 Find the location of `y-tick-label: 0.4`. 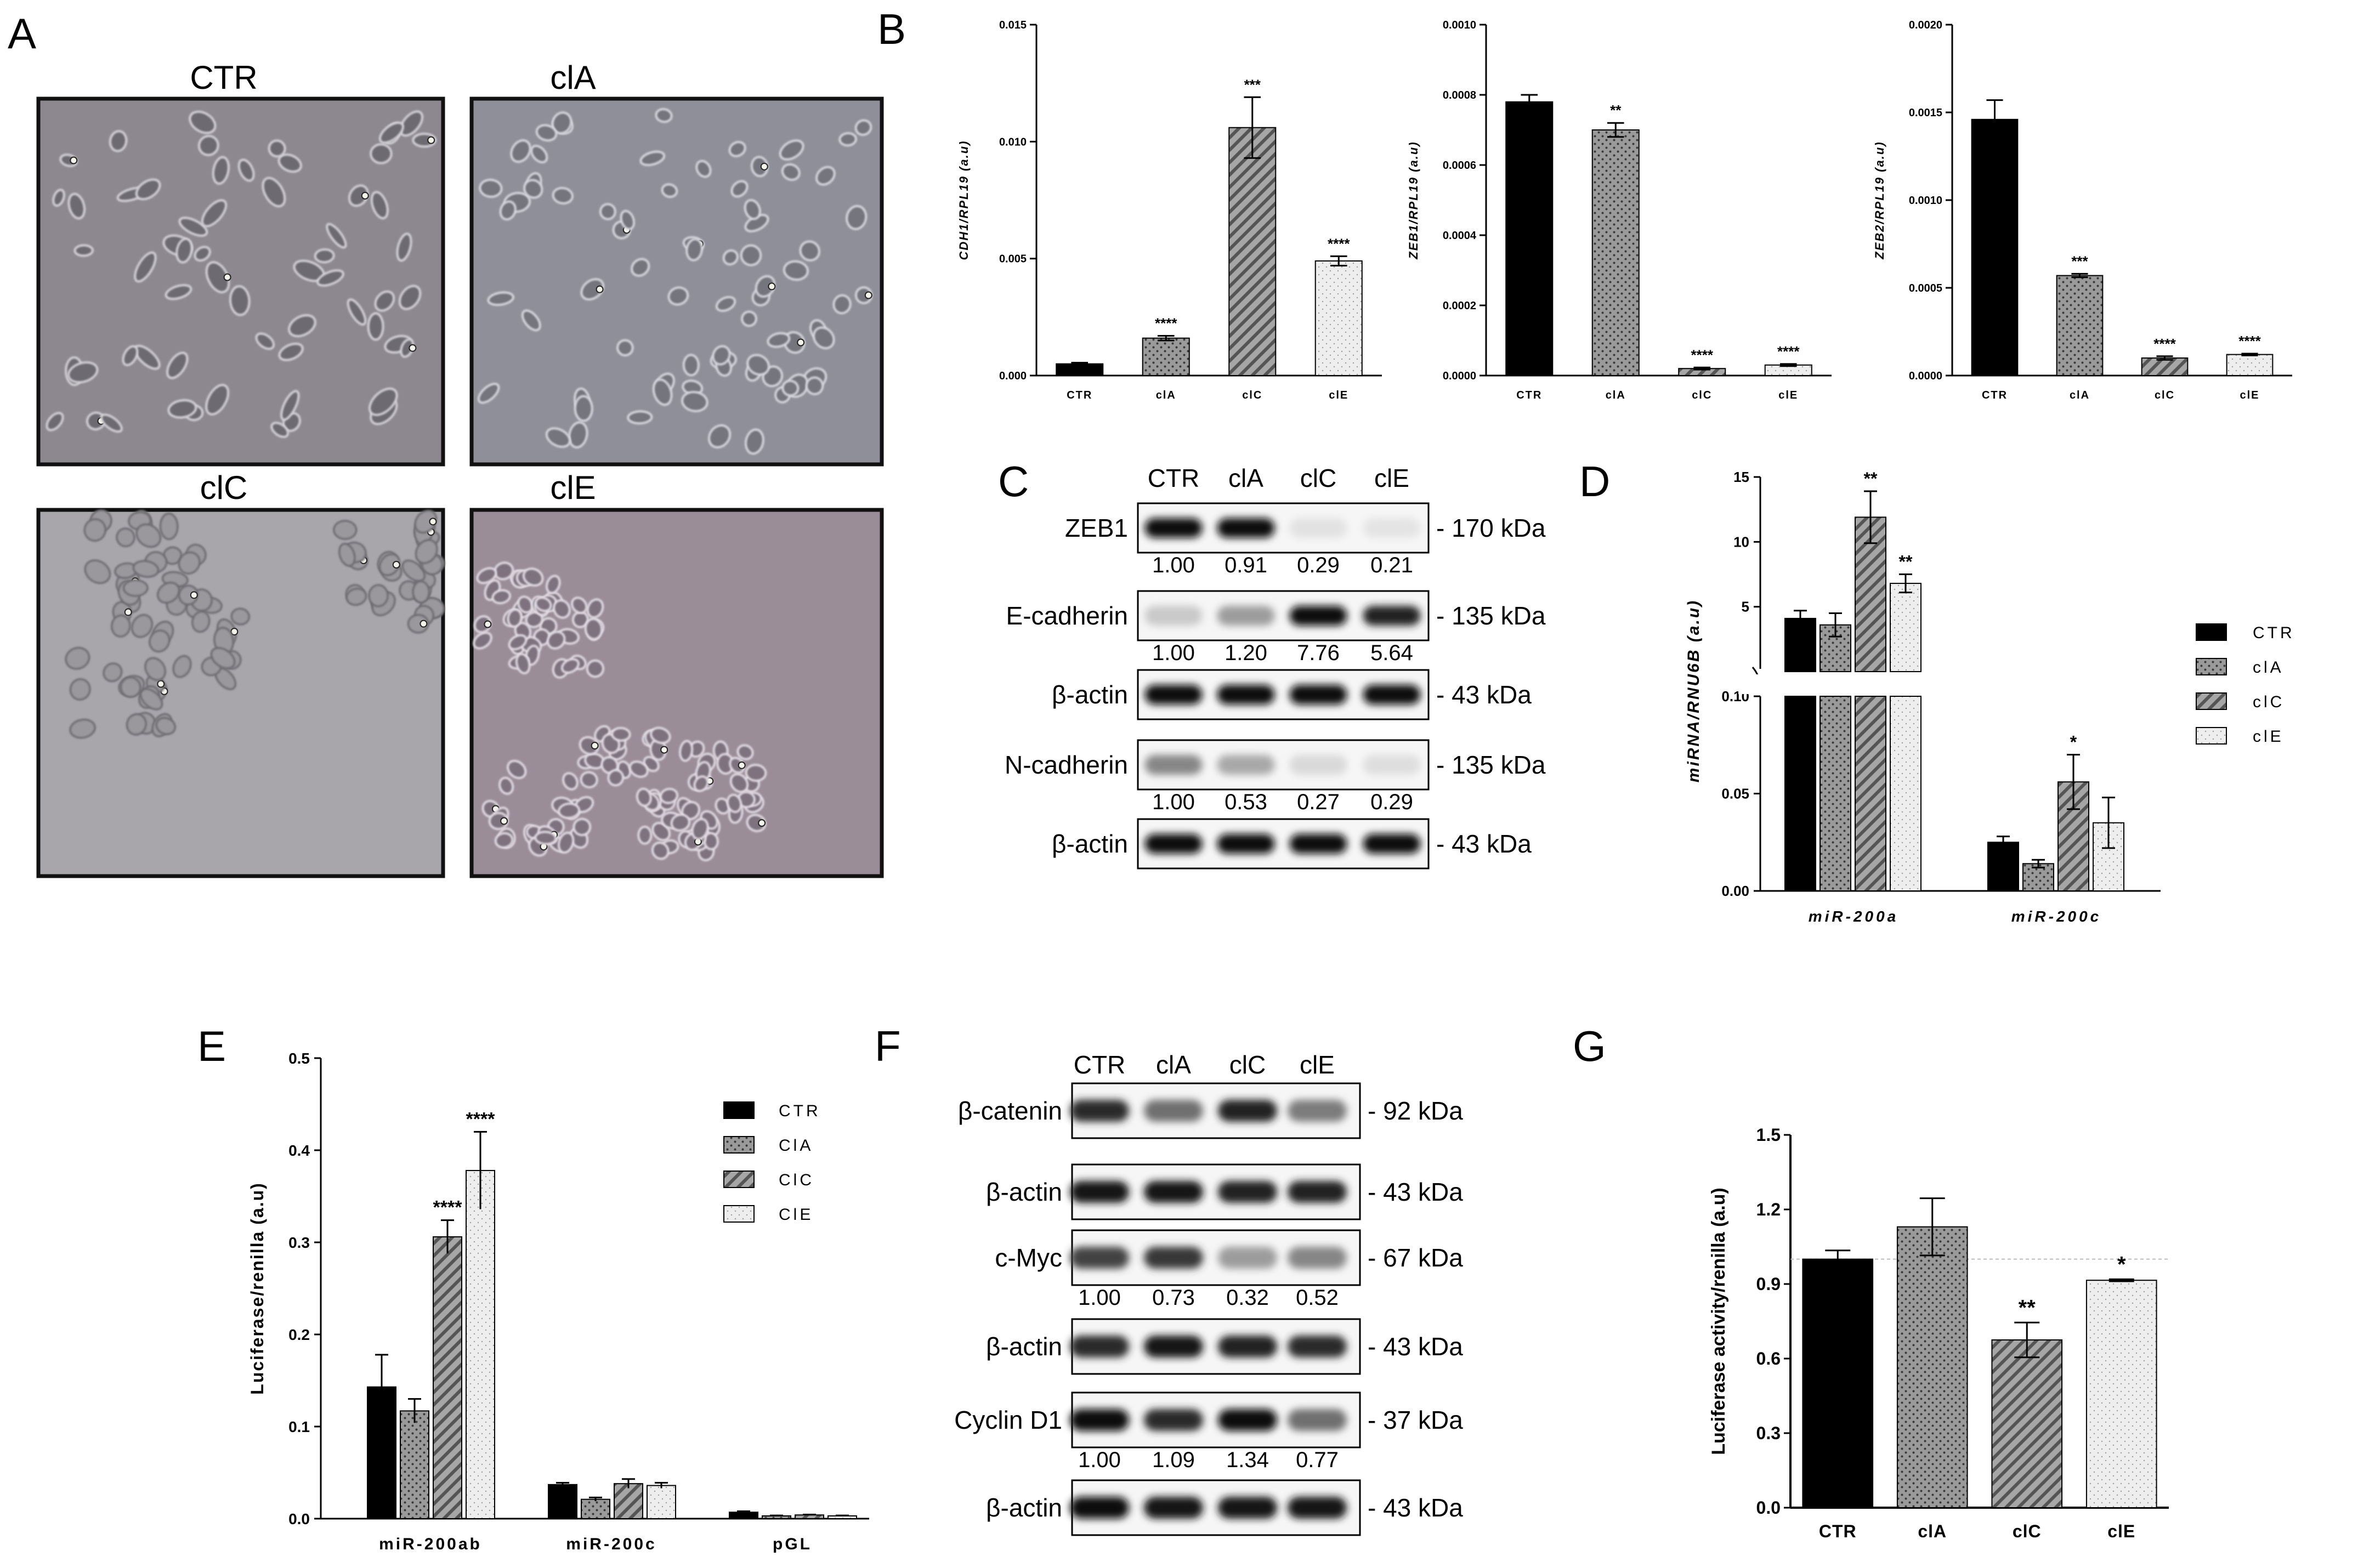

y-tick-label: 0.4 is located at coordinates (299, 1150).